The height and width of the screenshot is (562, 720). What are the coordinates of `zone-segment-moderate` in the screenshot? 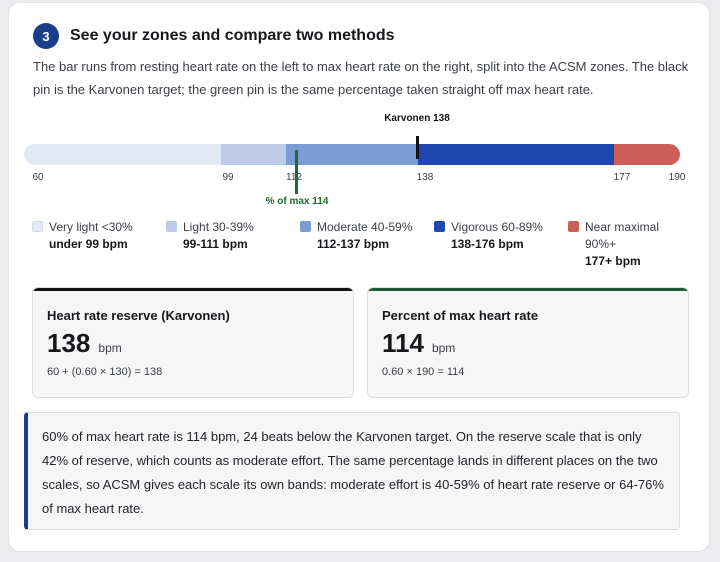 It's located at (352, 154).